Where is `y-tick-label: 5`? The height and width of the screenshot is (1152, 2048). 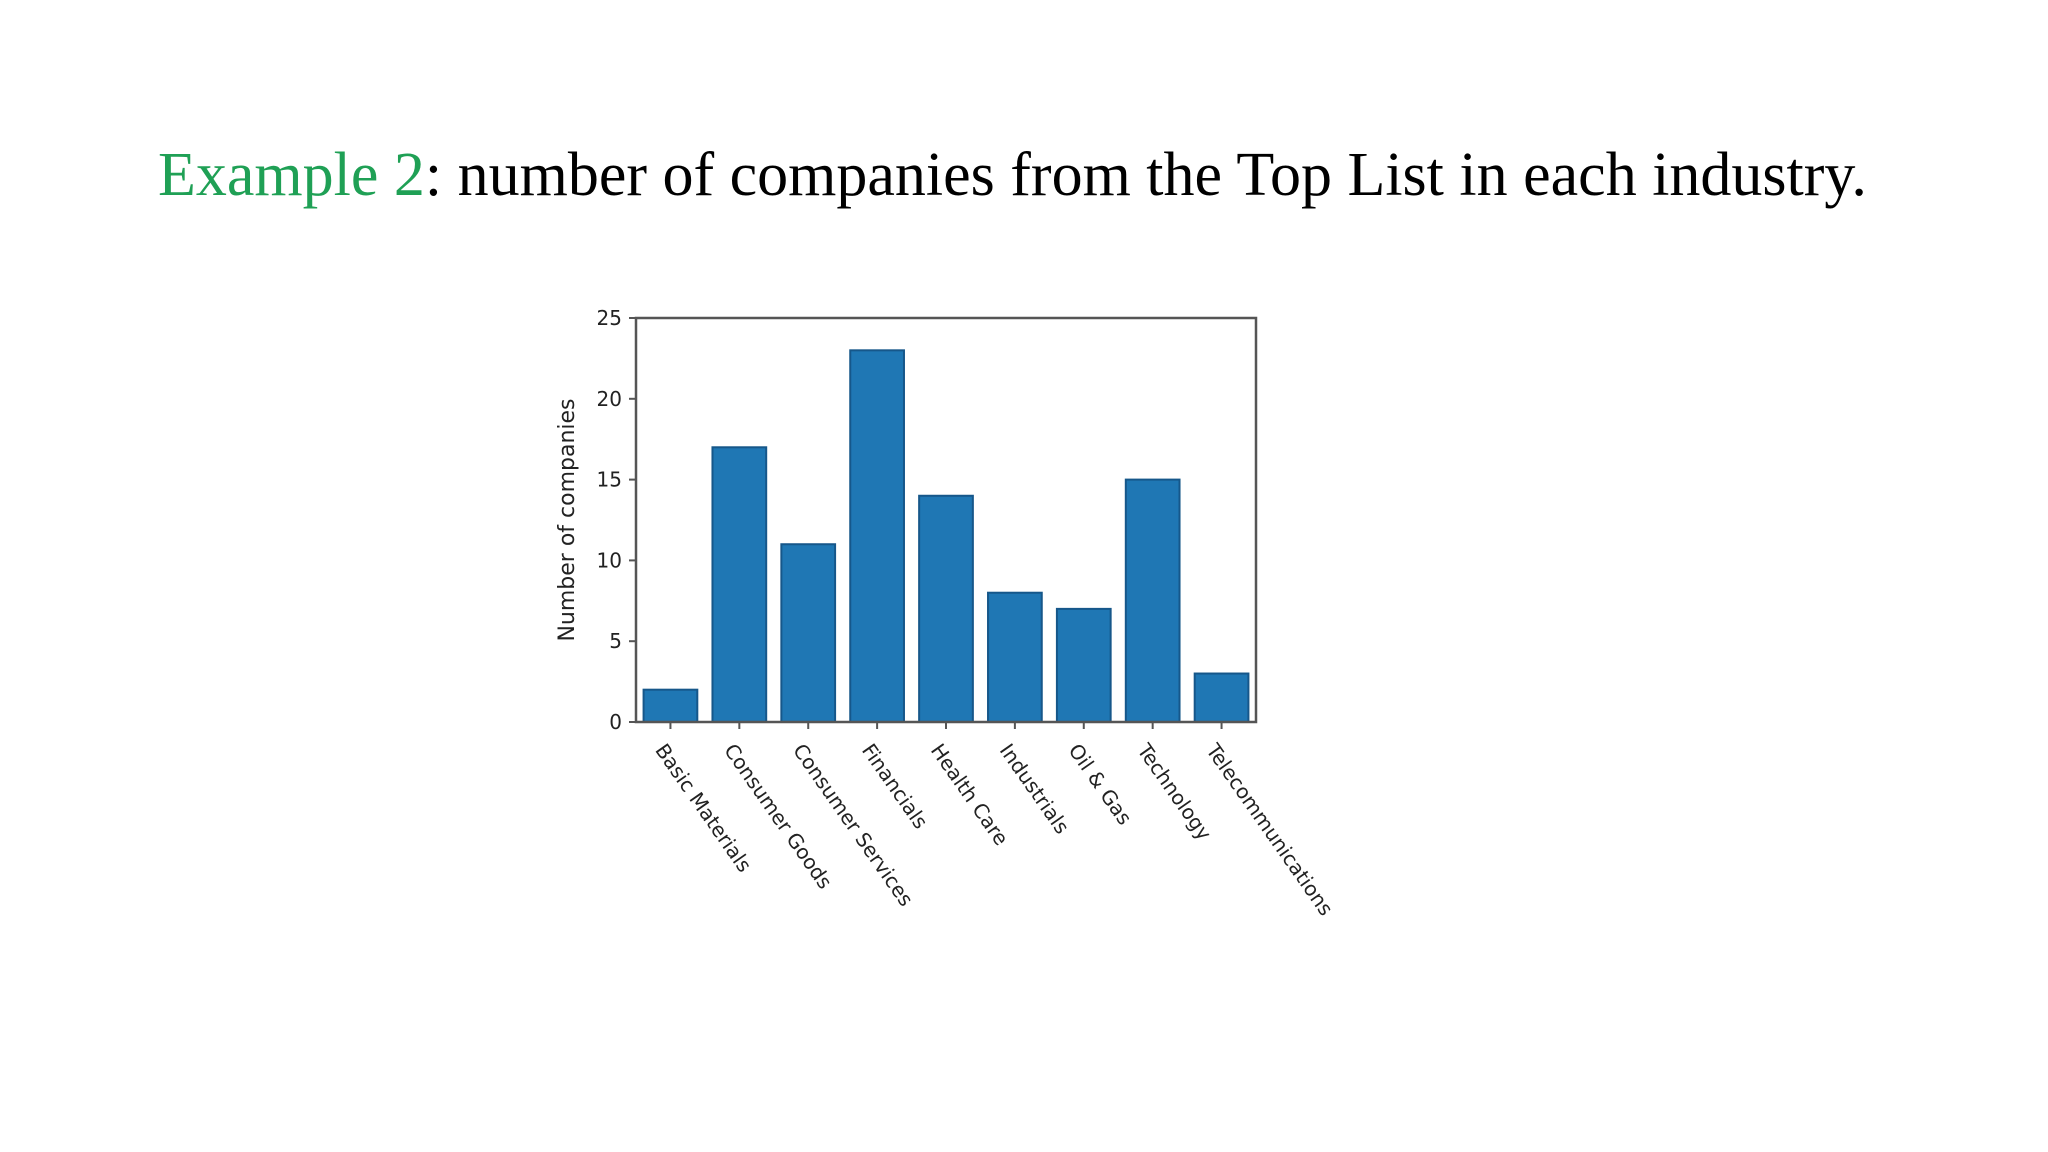
y-tick-label: 5 is located at coordinates (615, 641).